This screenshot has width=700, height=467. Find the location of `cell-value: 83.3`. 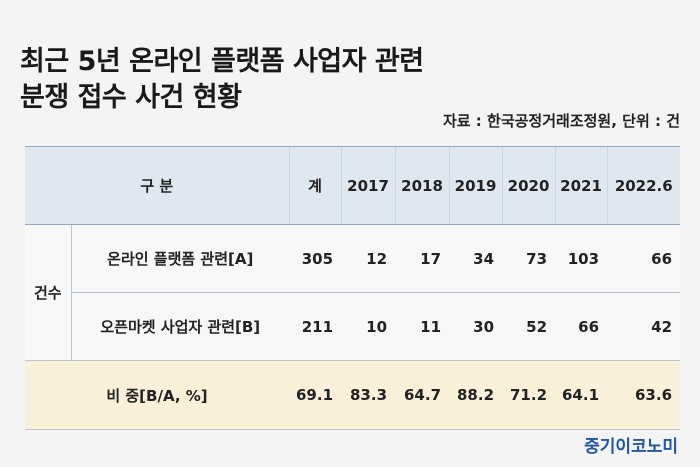

cell-value: 83.3 is located at coordinates (368, 395).